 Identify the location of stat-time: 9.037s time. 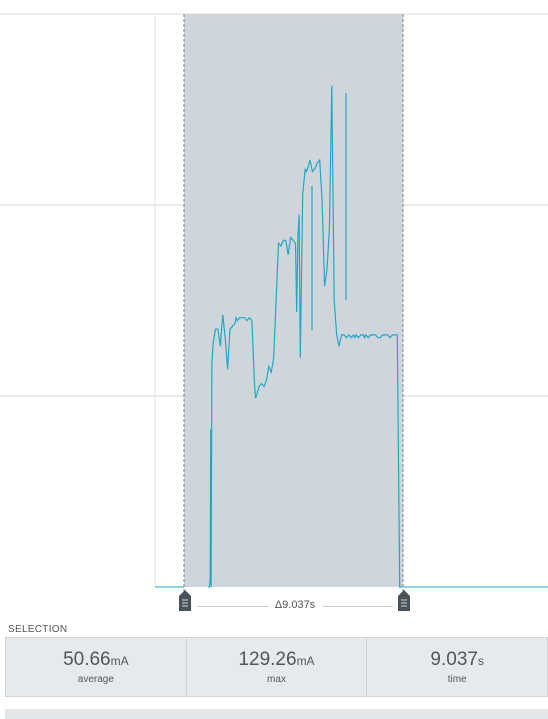
(457, 667).